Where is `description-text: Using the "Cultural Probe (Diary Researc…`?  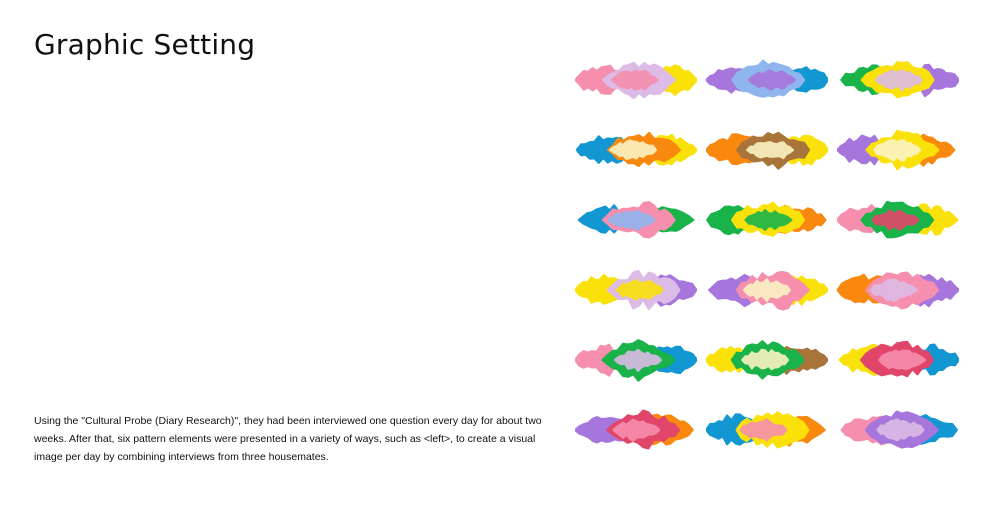
description-text: Using the "Cultural Probe (Diary Researc… is located at coordinates (288, 439).